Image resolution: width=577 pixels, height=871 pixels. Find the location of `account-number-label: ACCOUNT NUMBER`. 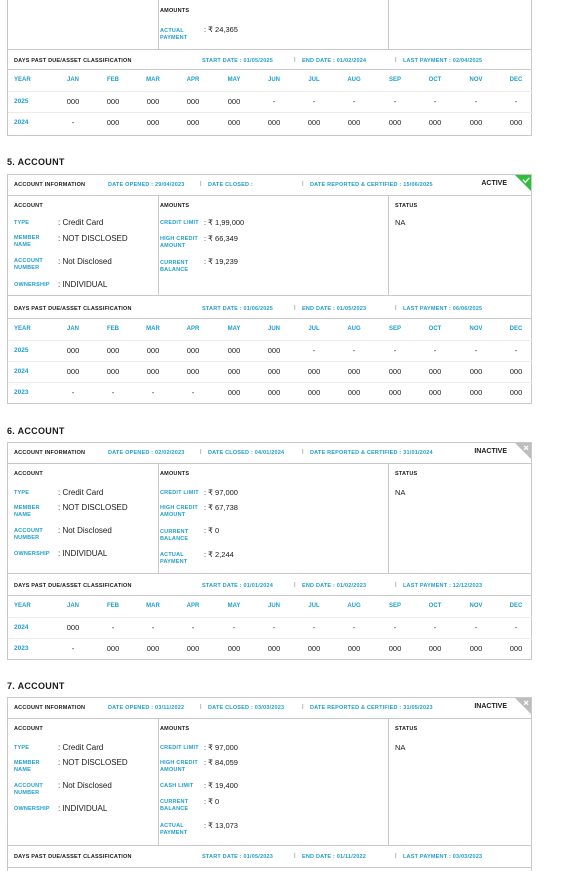

account-number-label: ACCOUNT NUMBER is located at coordinates (28, 534).